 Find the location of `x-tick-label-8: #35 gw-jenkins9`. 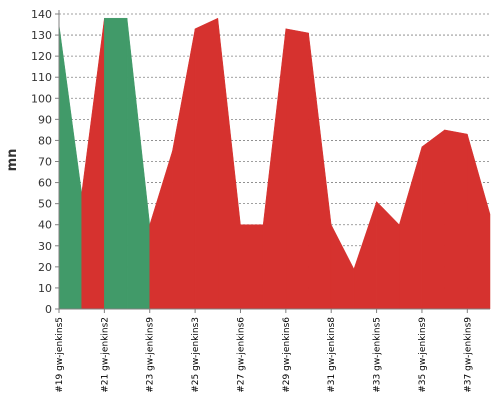

x-tick-label-8: #35 gw-jenkins9 is located at coordinates (423, 355).